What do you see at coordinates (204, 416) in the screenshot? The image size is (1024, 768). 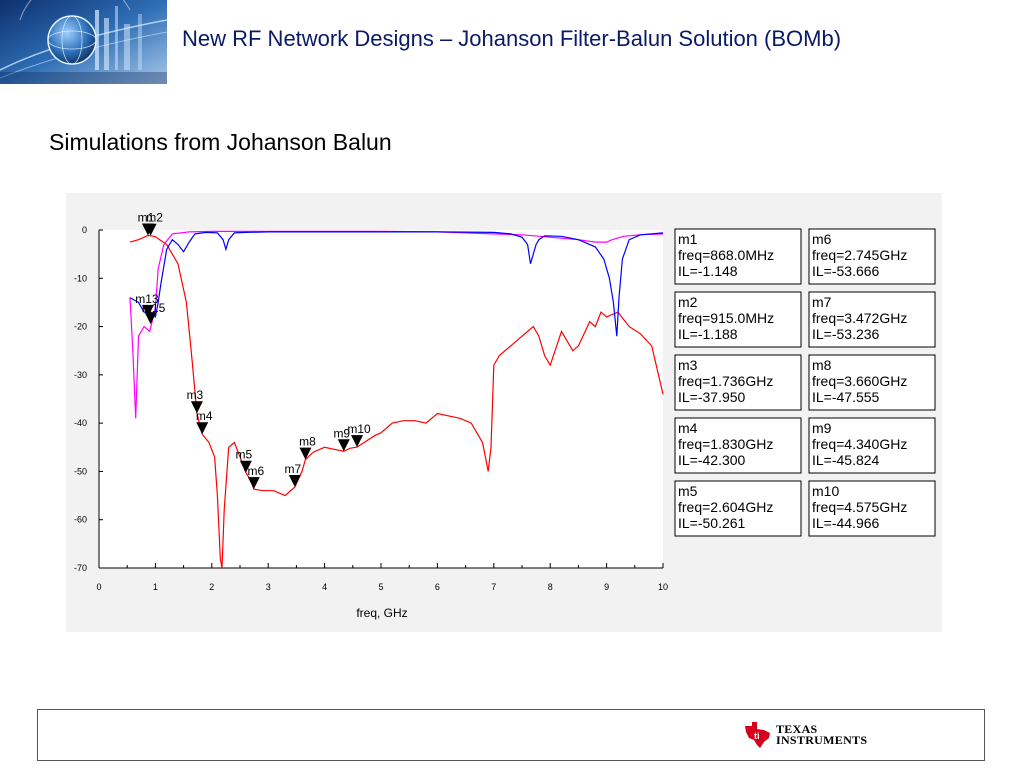 I see `marker-label: m4` at bounding box center [204, 416].